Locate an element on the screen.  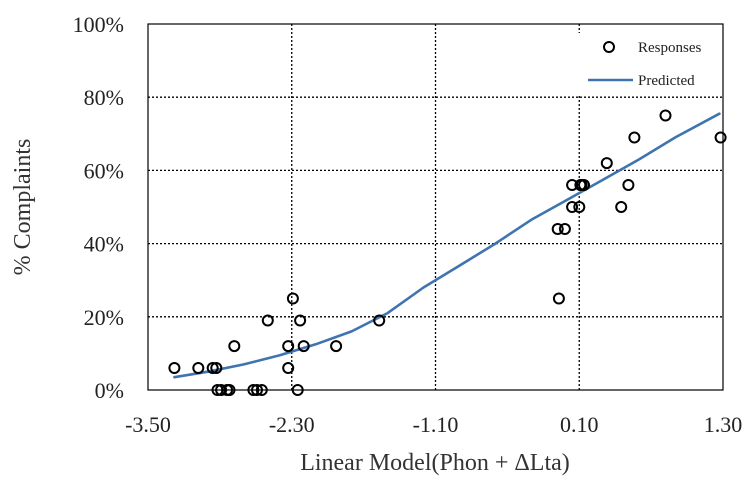
legend-box is located at coordinates (649, 64).